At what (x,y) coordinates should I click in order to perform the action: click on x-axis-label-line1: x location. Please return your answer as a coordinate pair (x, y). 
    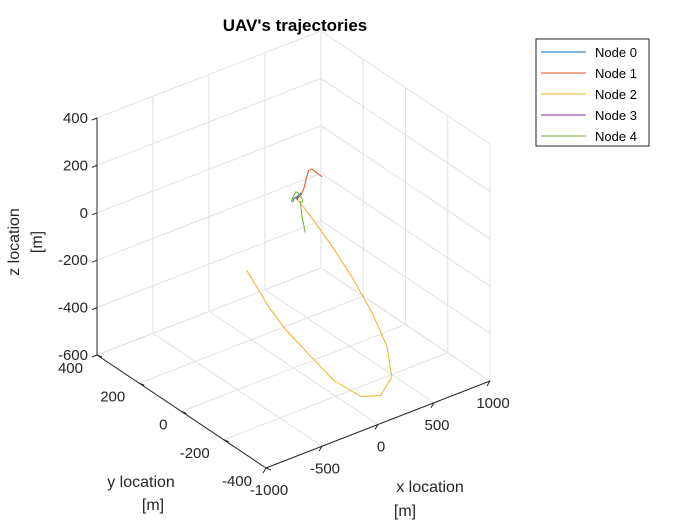
    Looking at the image, I should click on (430, 487).